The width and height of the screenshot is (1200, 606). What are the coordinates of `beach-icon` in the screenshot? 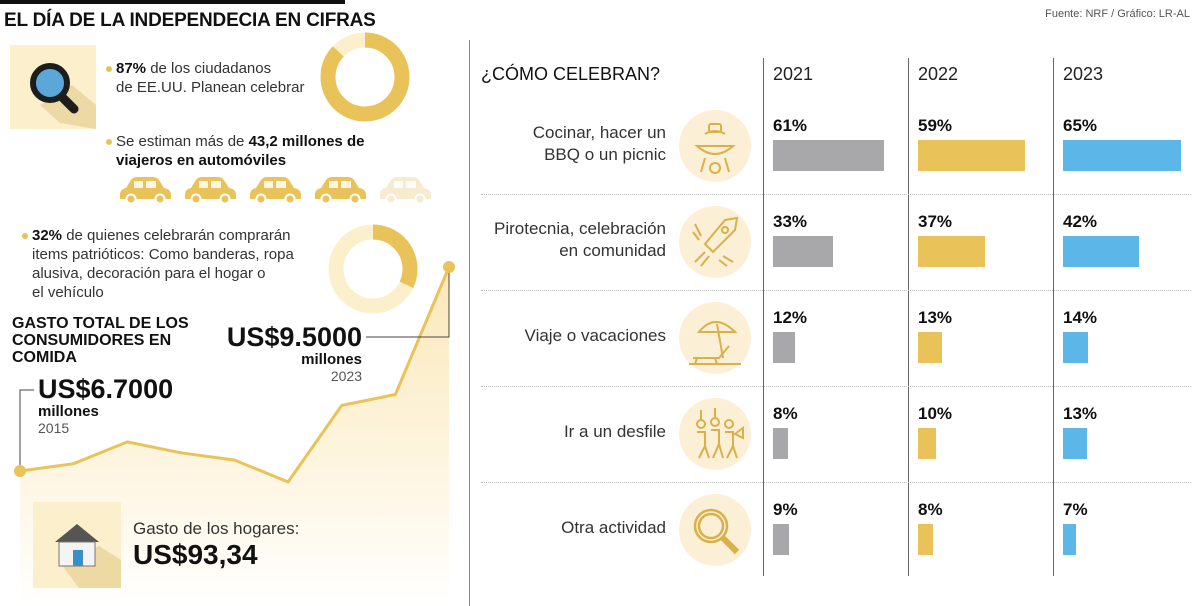 It's located at (715, 338).